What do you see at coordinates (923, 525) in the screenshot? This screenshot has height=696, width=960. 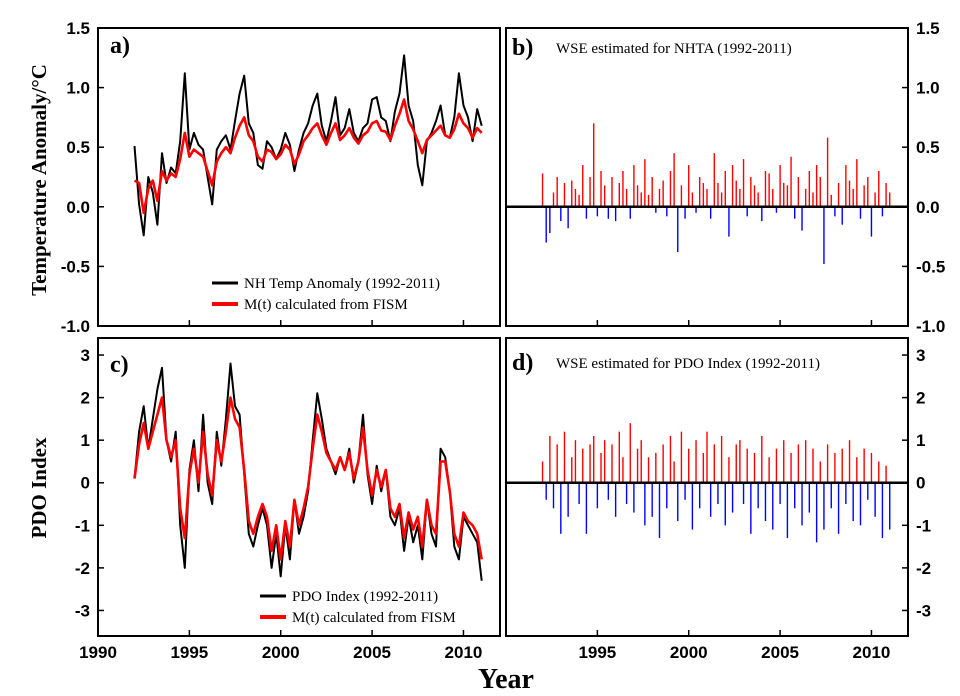 I see `y-tick-label: -1` at bounding box center [923, 525].